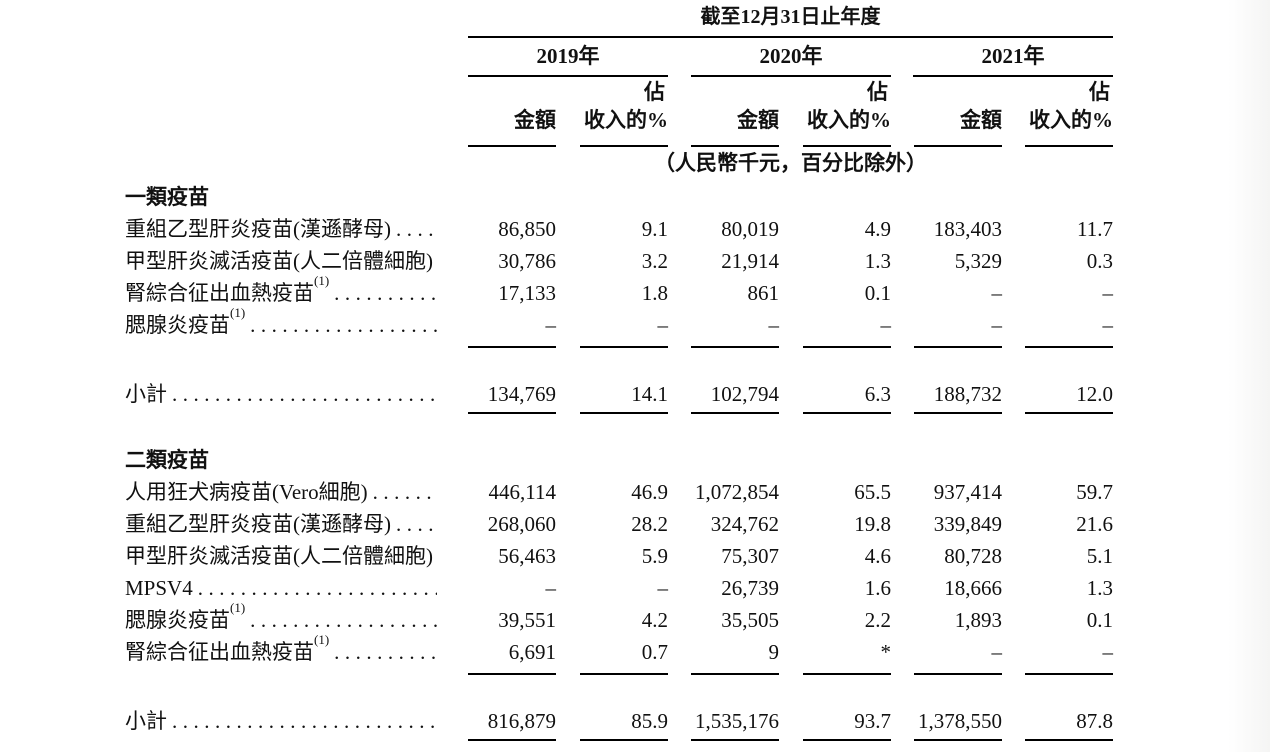 The width and height of the screenshot is (1270, 752). What do you see at coordinates (872, 721) in the screenshot?
I see `pct-2020: 93.7` at bounding box center [872, 721].